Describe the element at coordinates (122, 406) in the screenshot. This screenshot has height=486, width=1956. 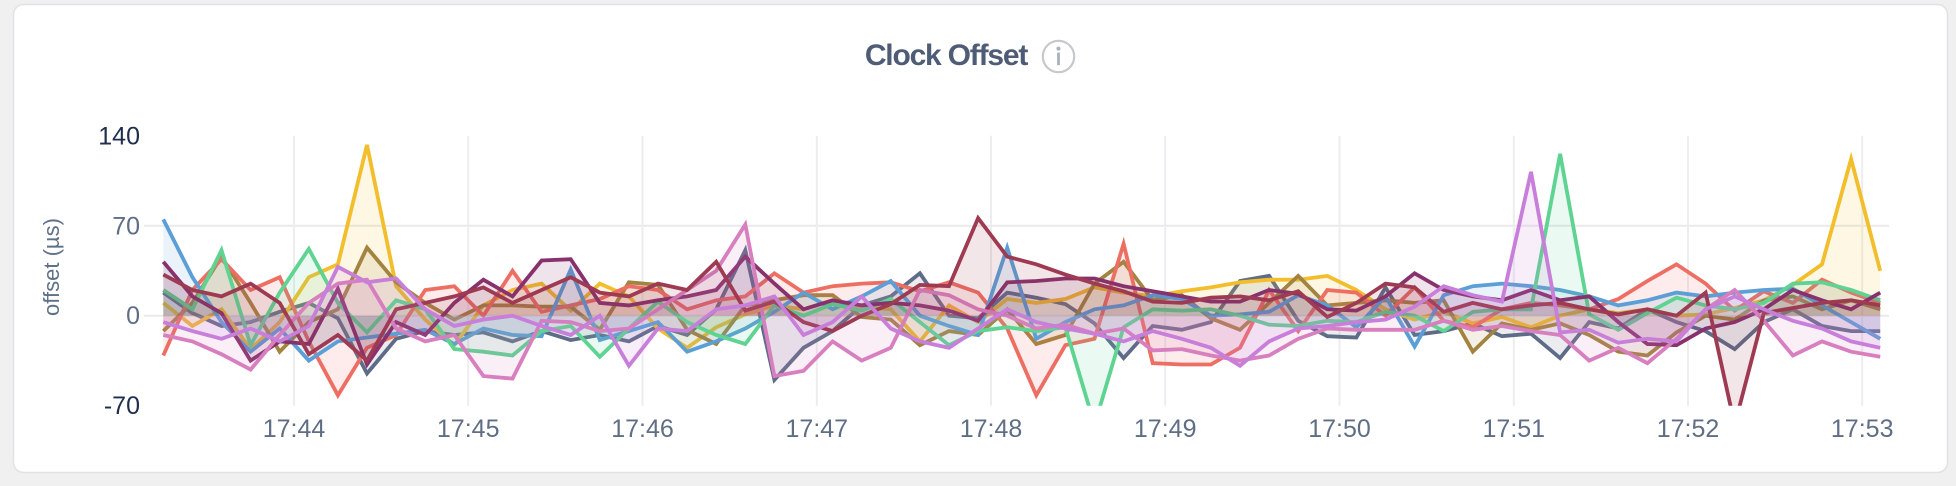
I see `svg-text: -70` at that location.